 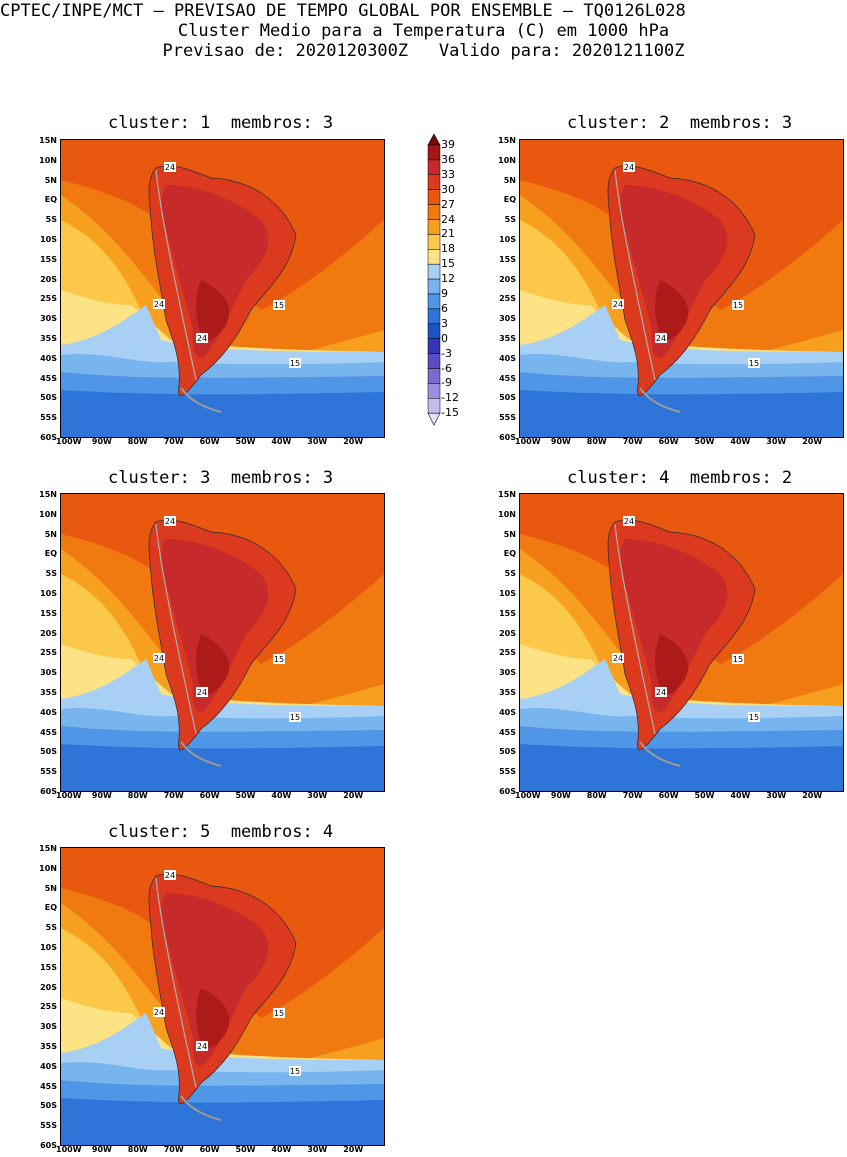 I want to click on continent-core-region, so click(x=213, y=310).